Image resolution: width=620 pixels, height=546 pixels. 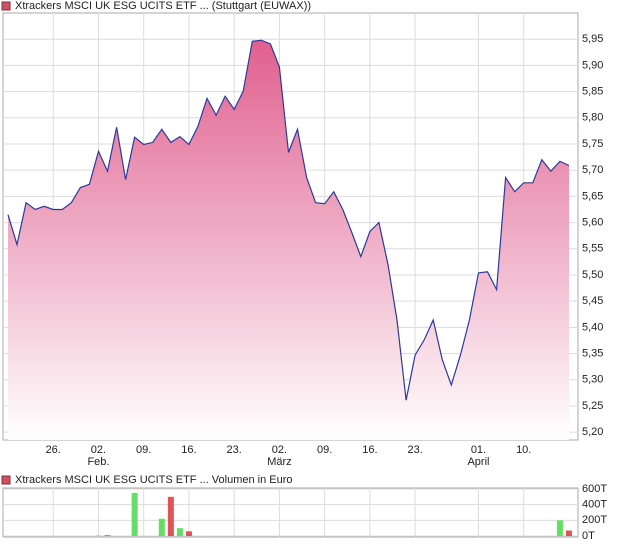 I want to click on y-tick-label: 5,90, so click(x=592, y=65).